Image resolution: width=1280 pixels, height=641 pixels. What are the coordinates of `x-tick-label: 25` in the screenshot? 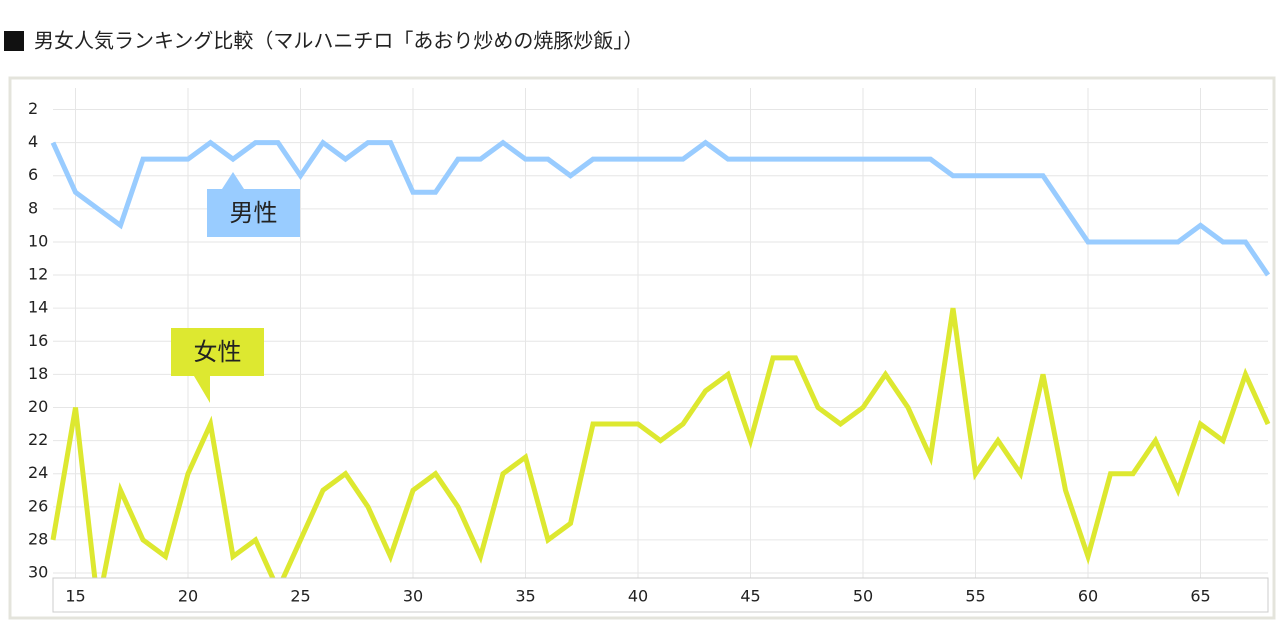 It's located at (300, 596).